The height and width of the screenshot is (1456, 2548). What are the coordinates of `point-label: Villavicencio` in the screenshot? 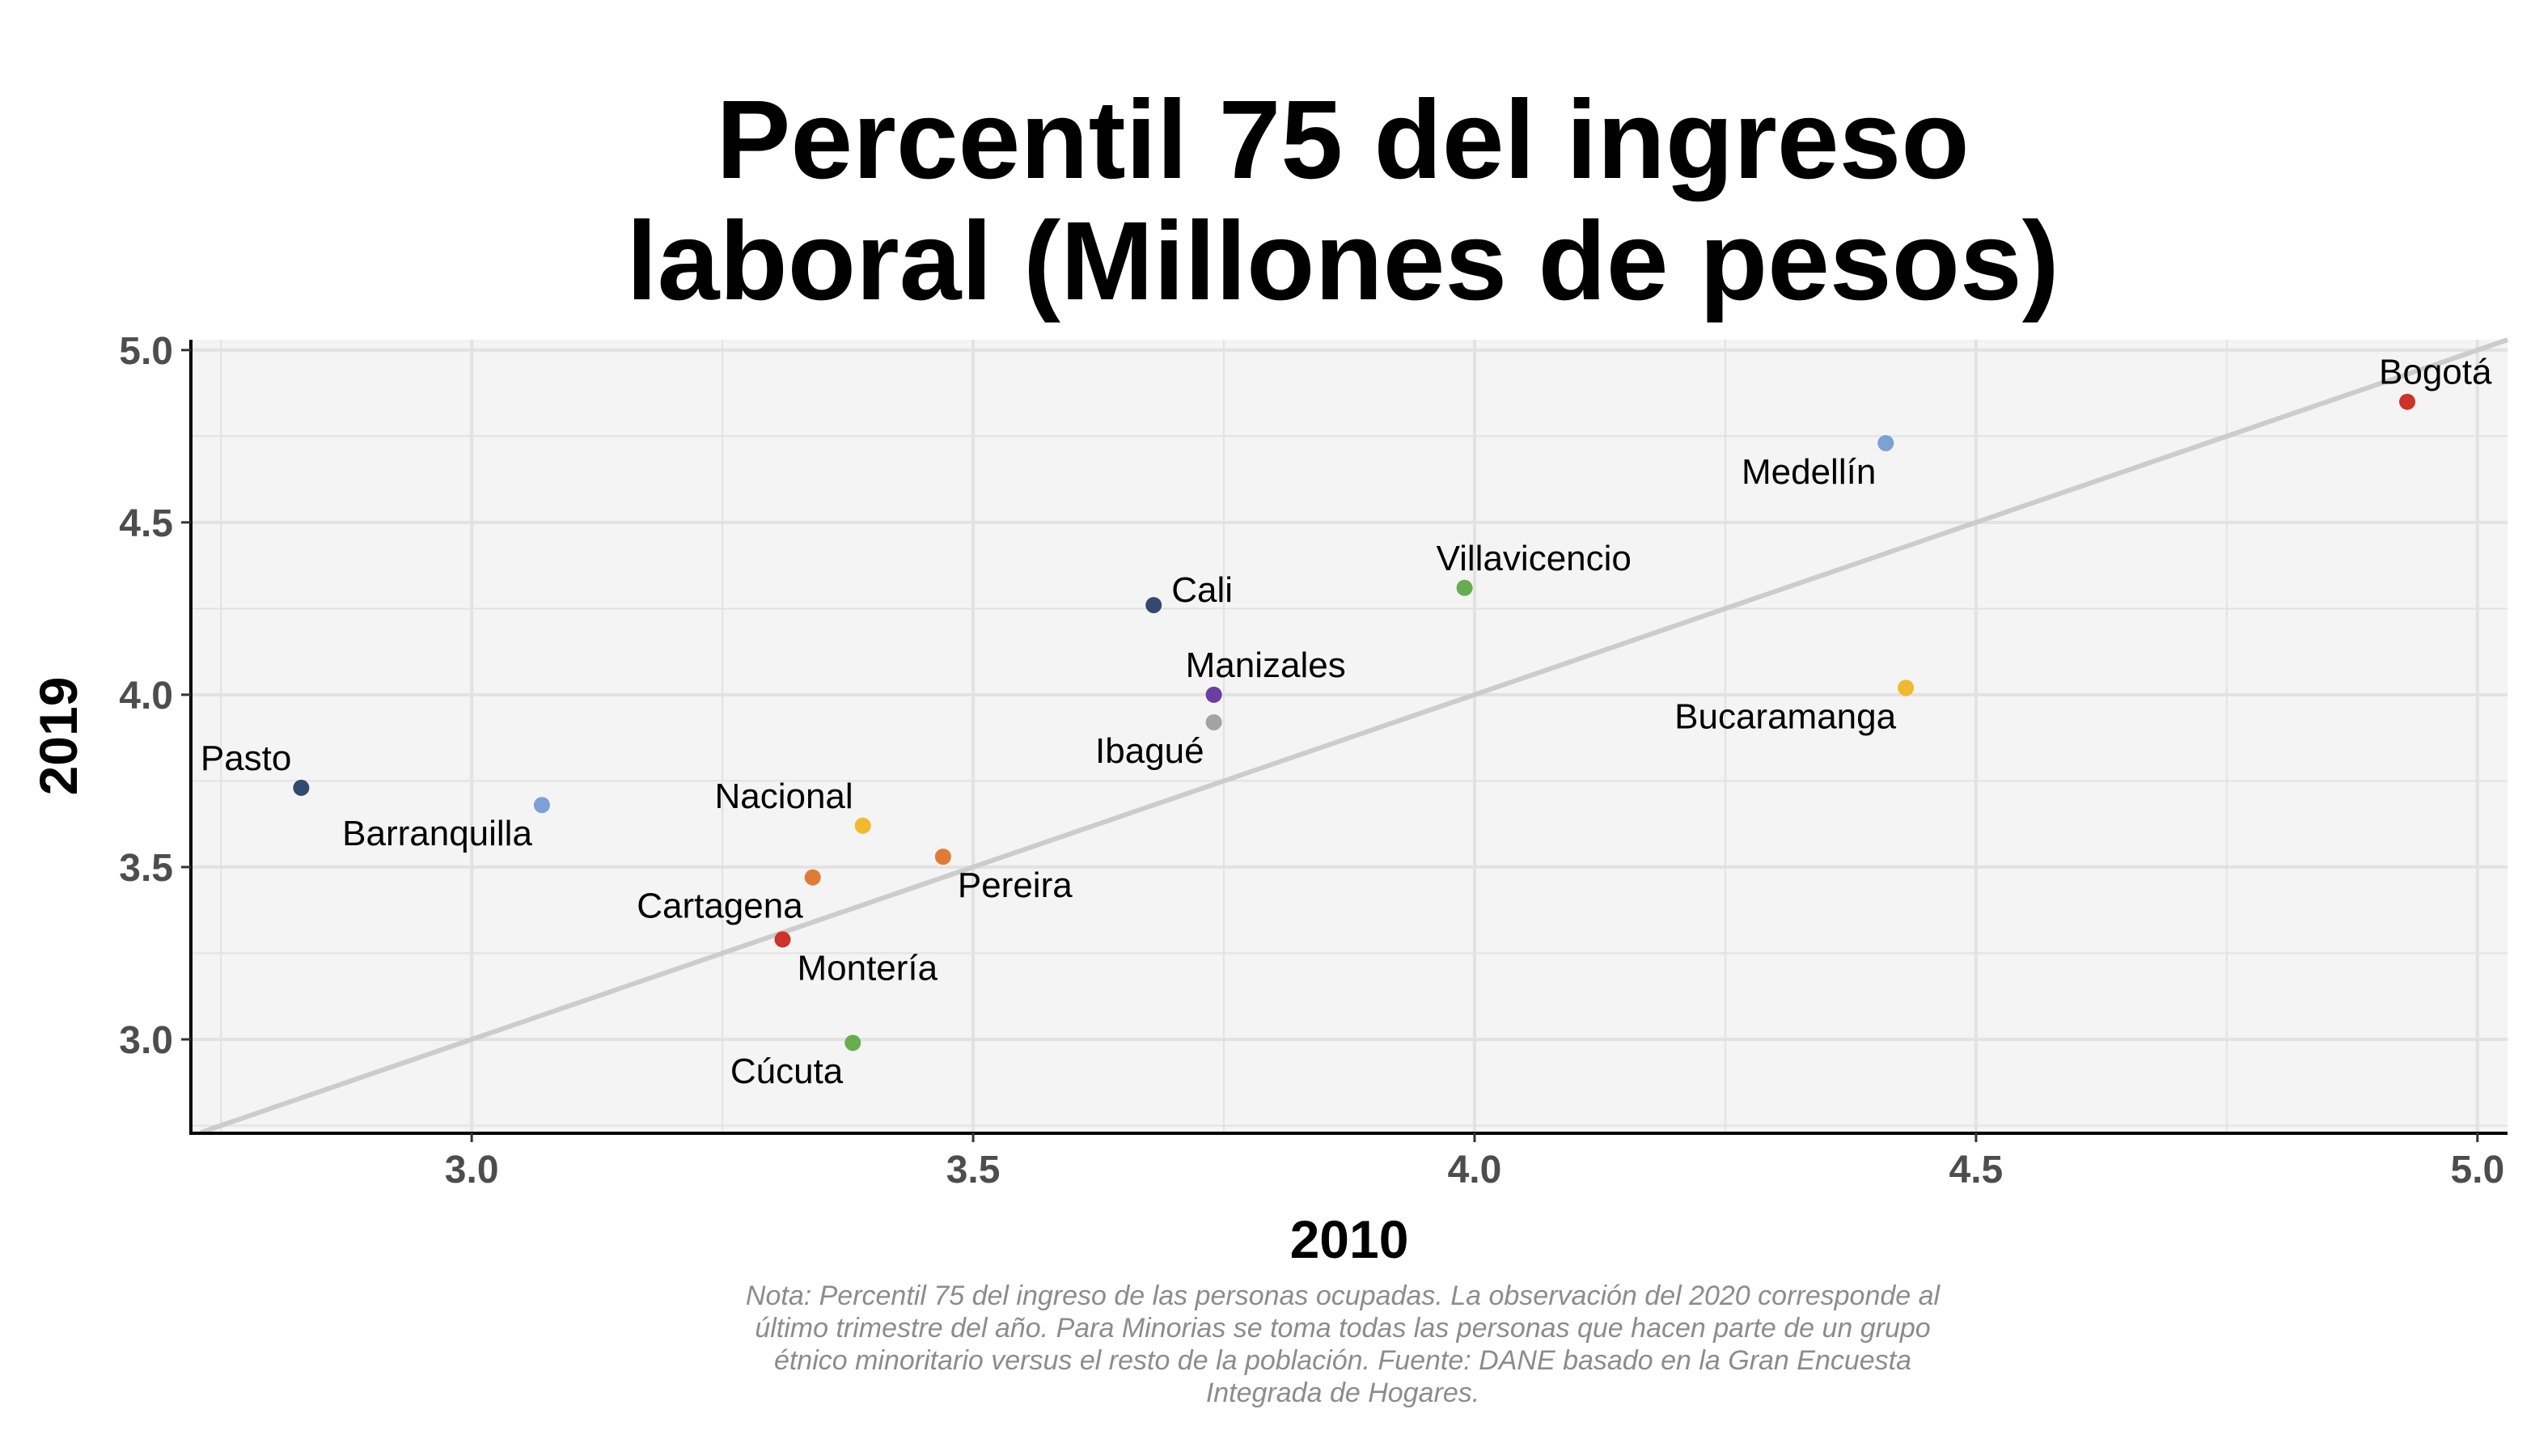 It's located at (1534, 558).